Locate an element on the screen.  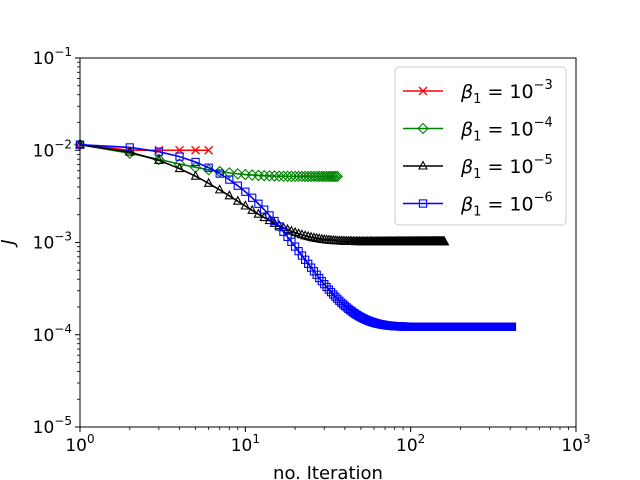
x-axis-label: no. Iteration is located at coordinates (328, 471).